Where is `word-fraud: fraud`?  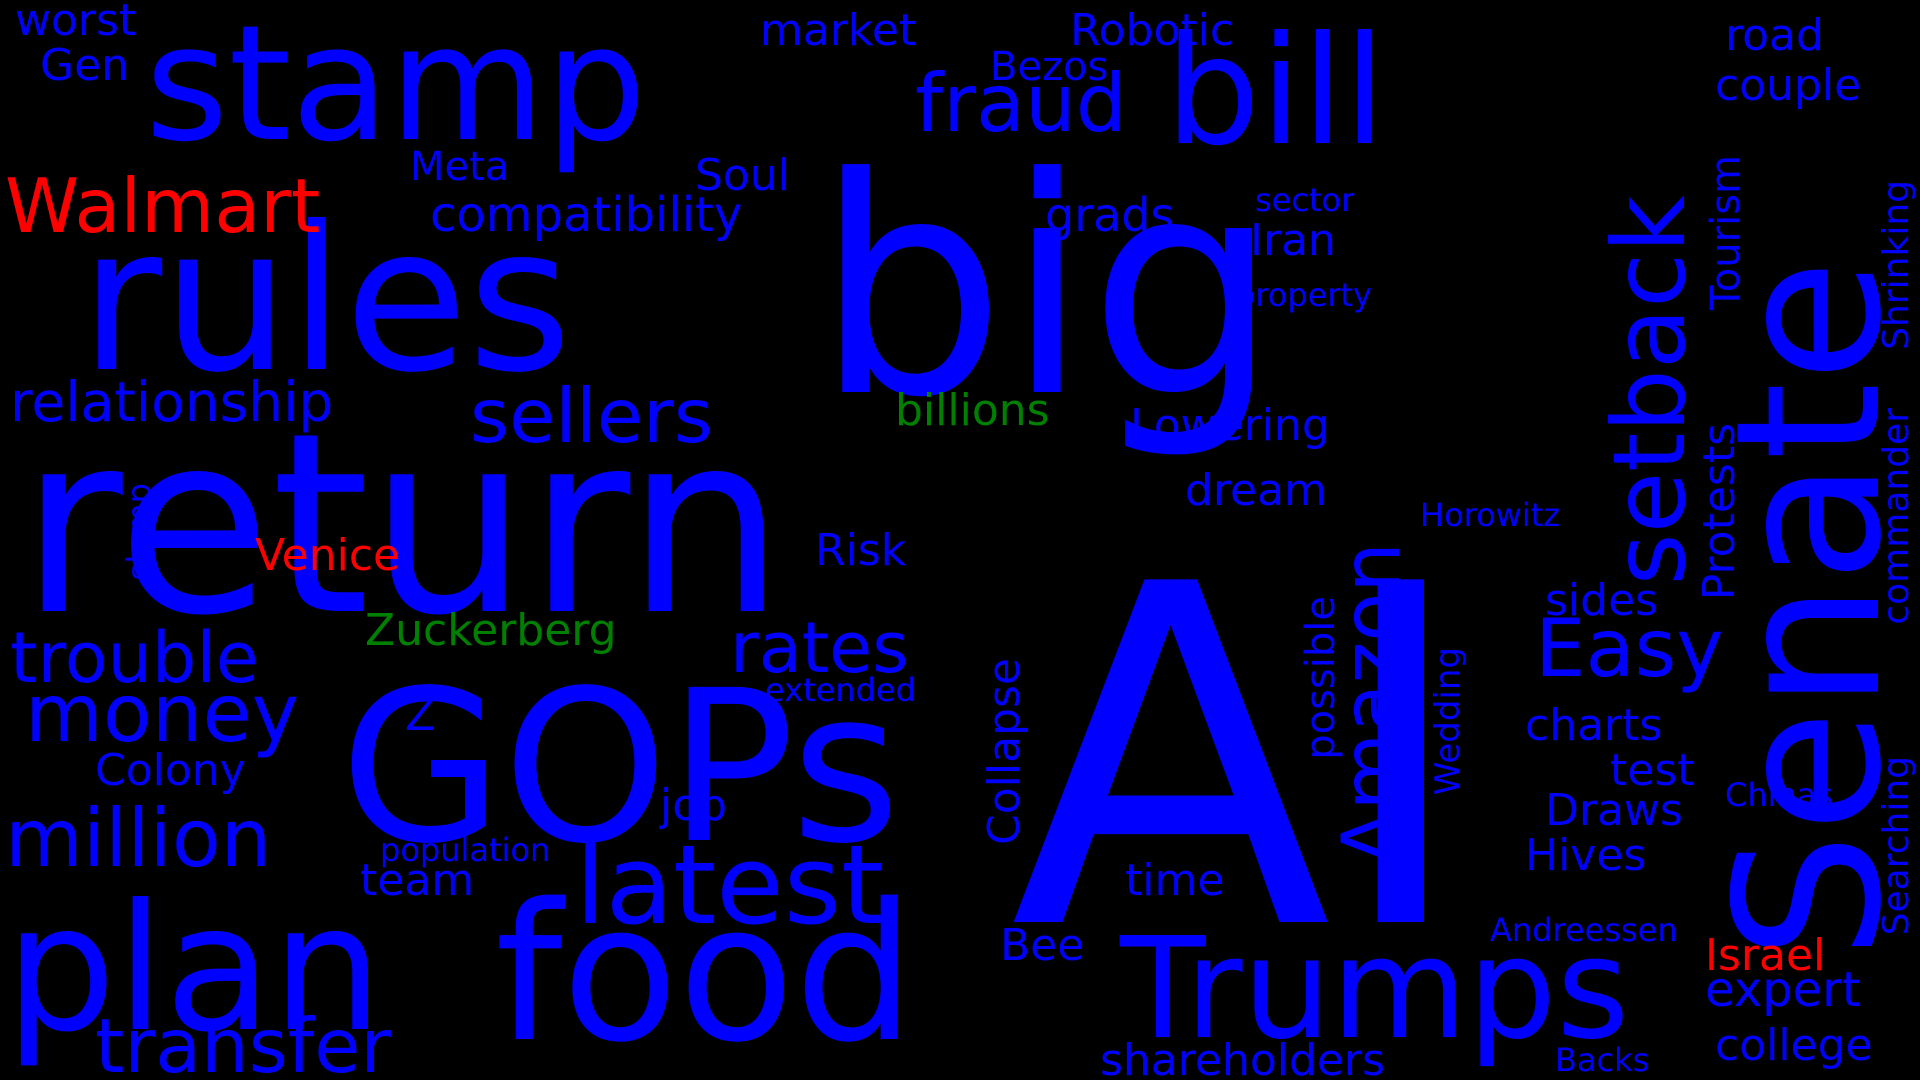 word-fraud: fraud is located at coordinates (1021, 104).